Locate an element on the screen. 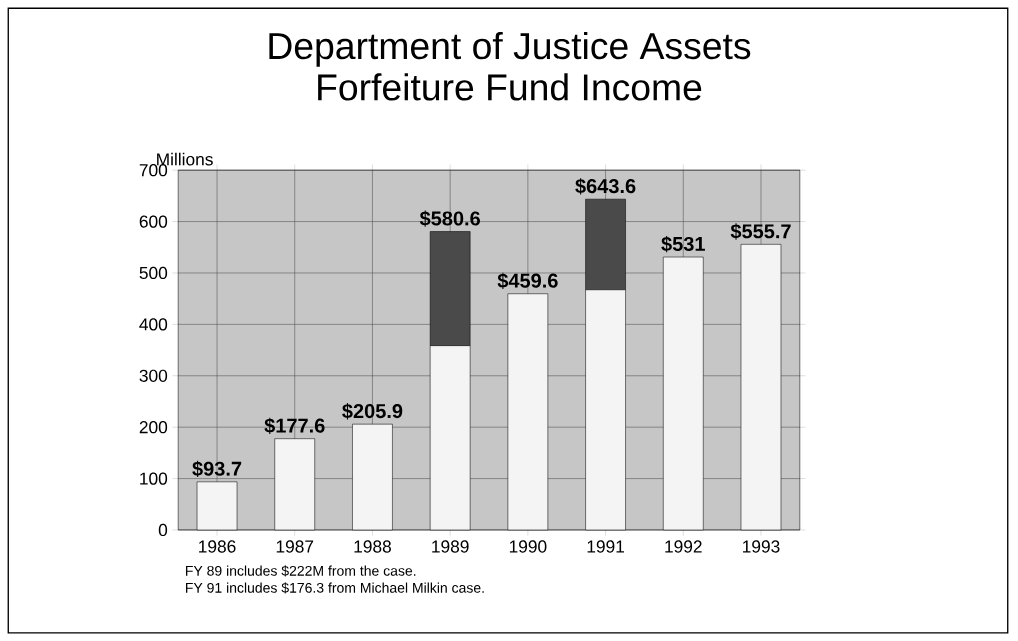 This screenshot has width=1018, height=641. text: FY 91 includes $176.3 from Michael Milkin case. is located at coordinates (335, 588).